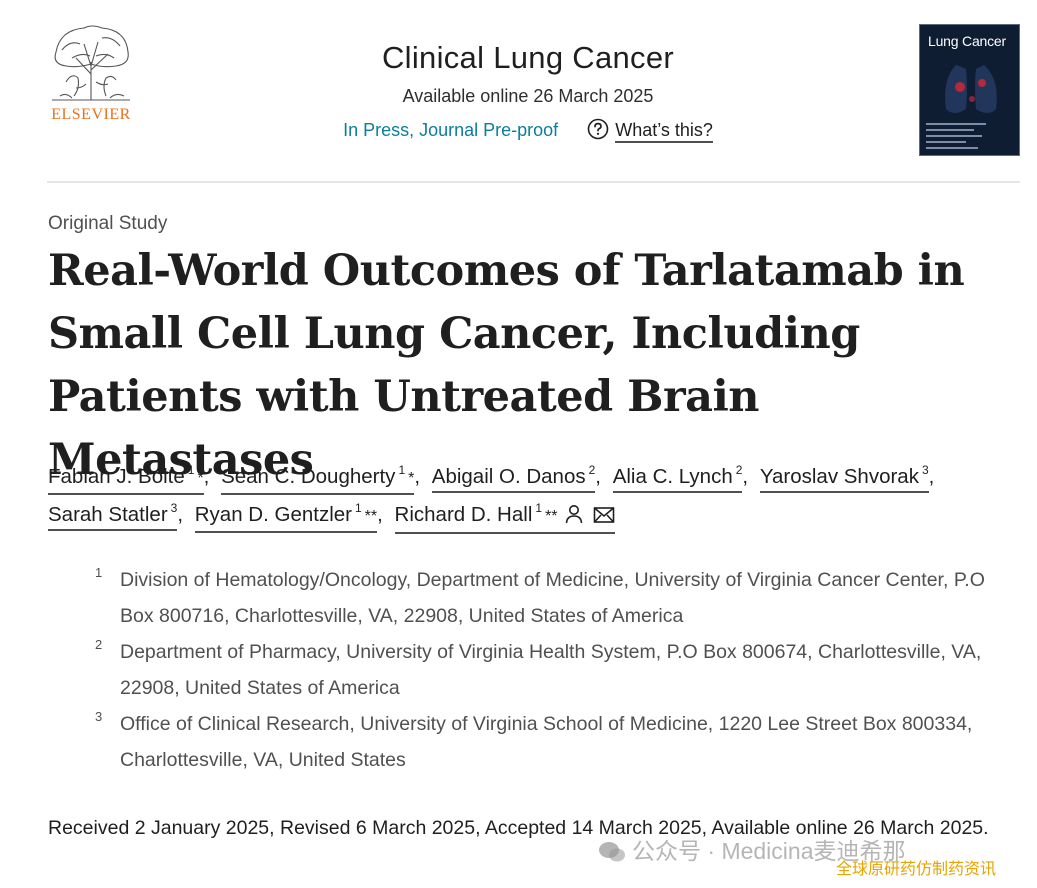 This screenshot has width=1037, height=888. I want to click on affiliation-number: 2, so click(99, 644).